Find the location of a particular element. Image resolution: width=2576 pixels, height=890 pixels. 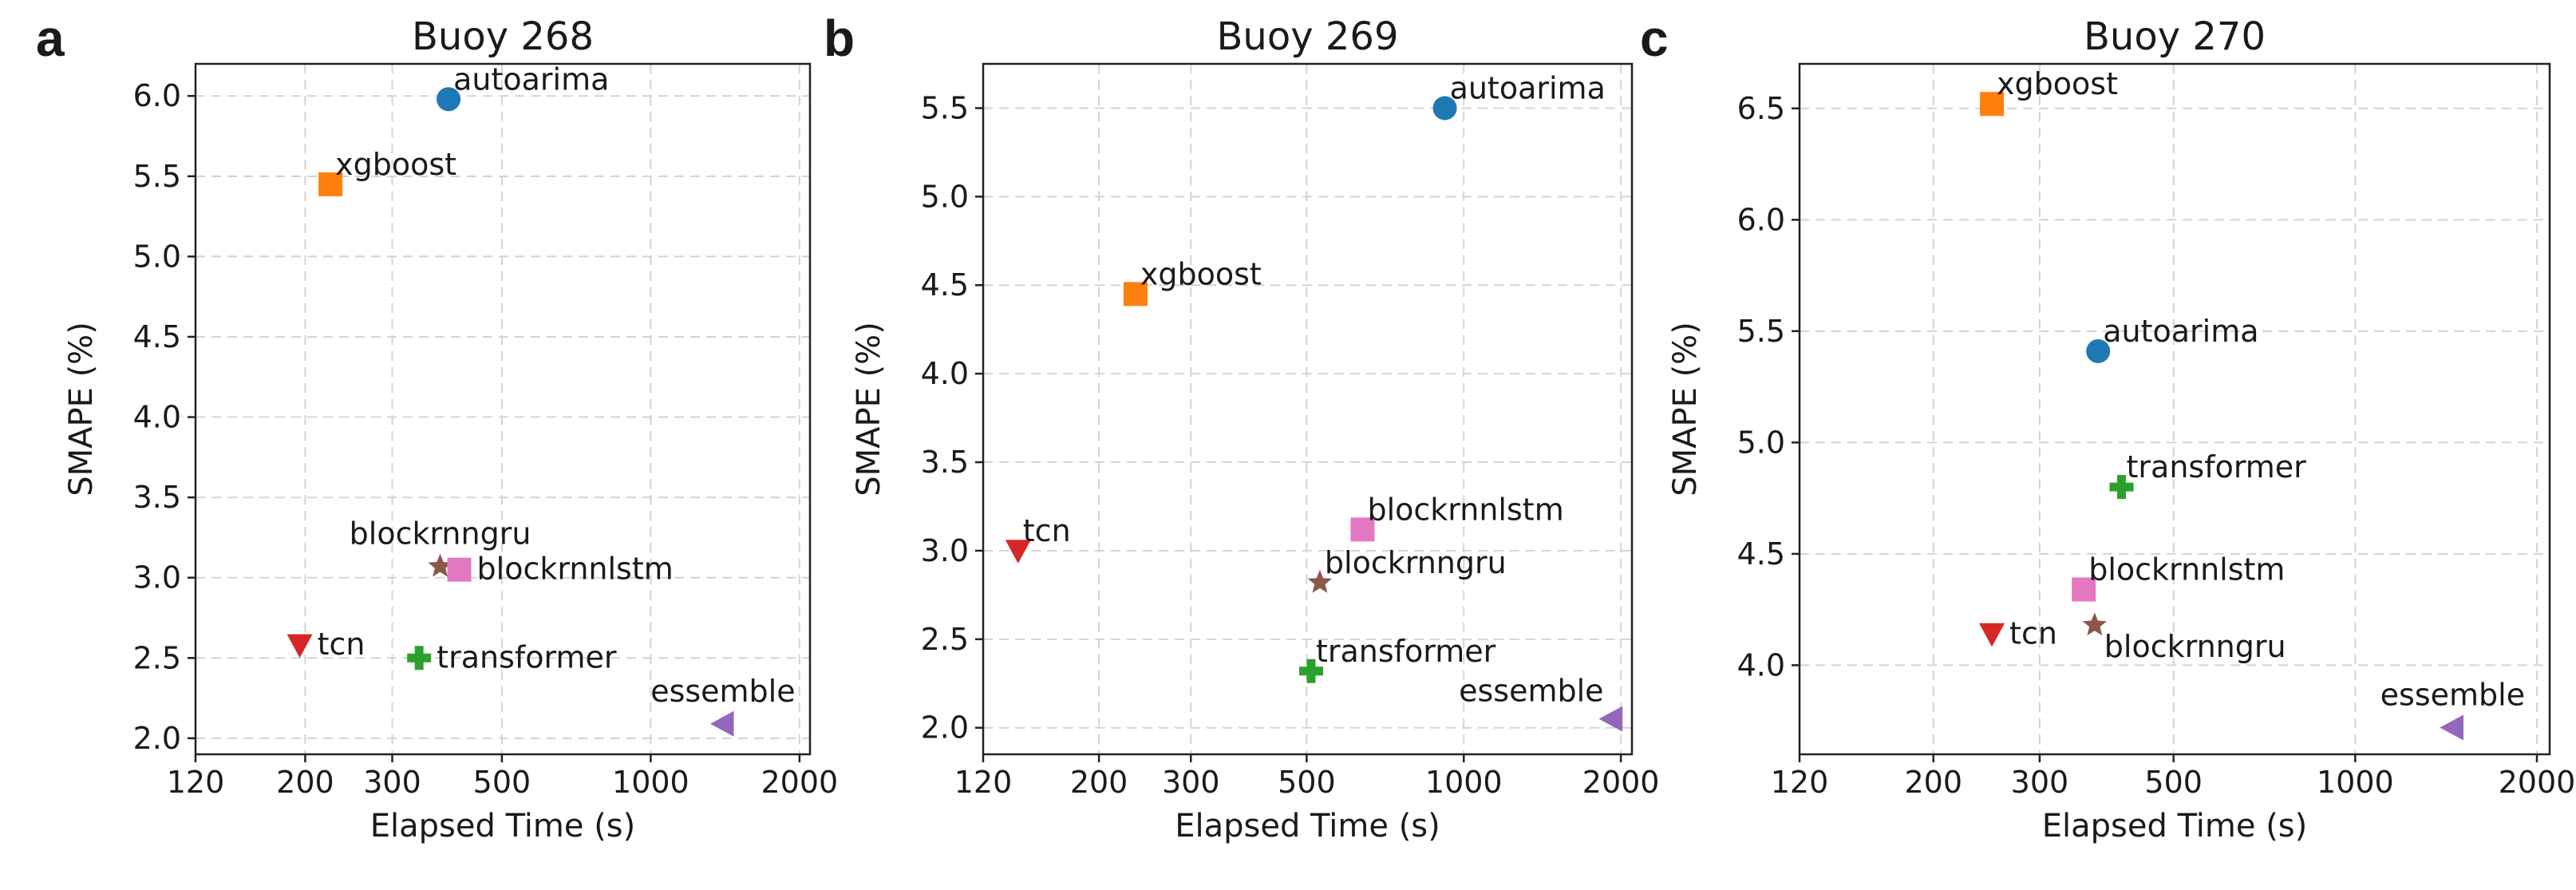

y-tick-label: 4.0 is located at coordinates (945, 373).